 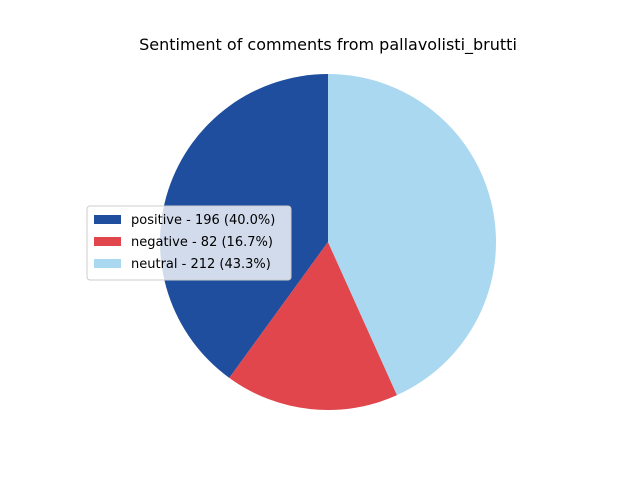 What do you see at coordinates (202, 242) in the screenshot?
I see `legend-label-negative: negative - 82 (16.7%)` at bounding box center [202, 242].